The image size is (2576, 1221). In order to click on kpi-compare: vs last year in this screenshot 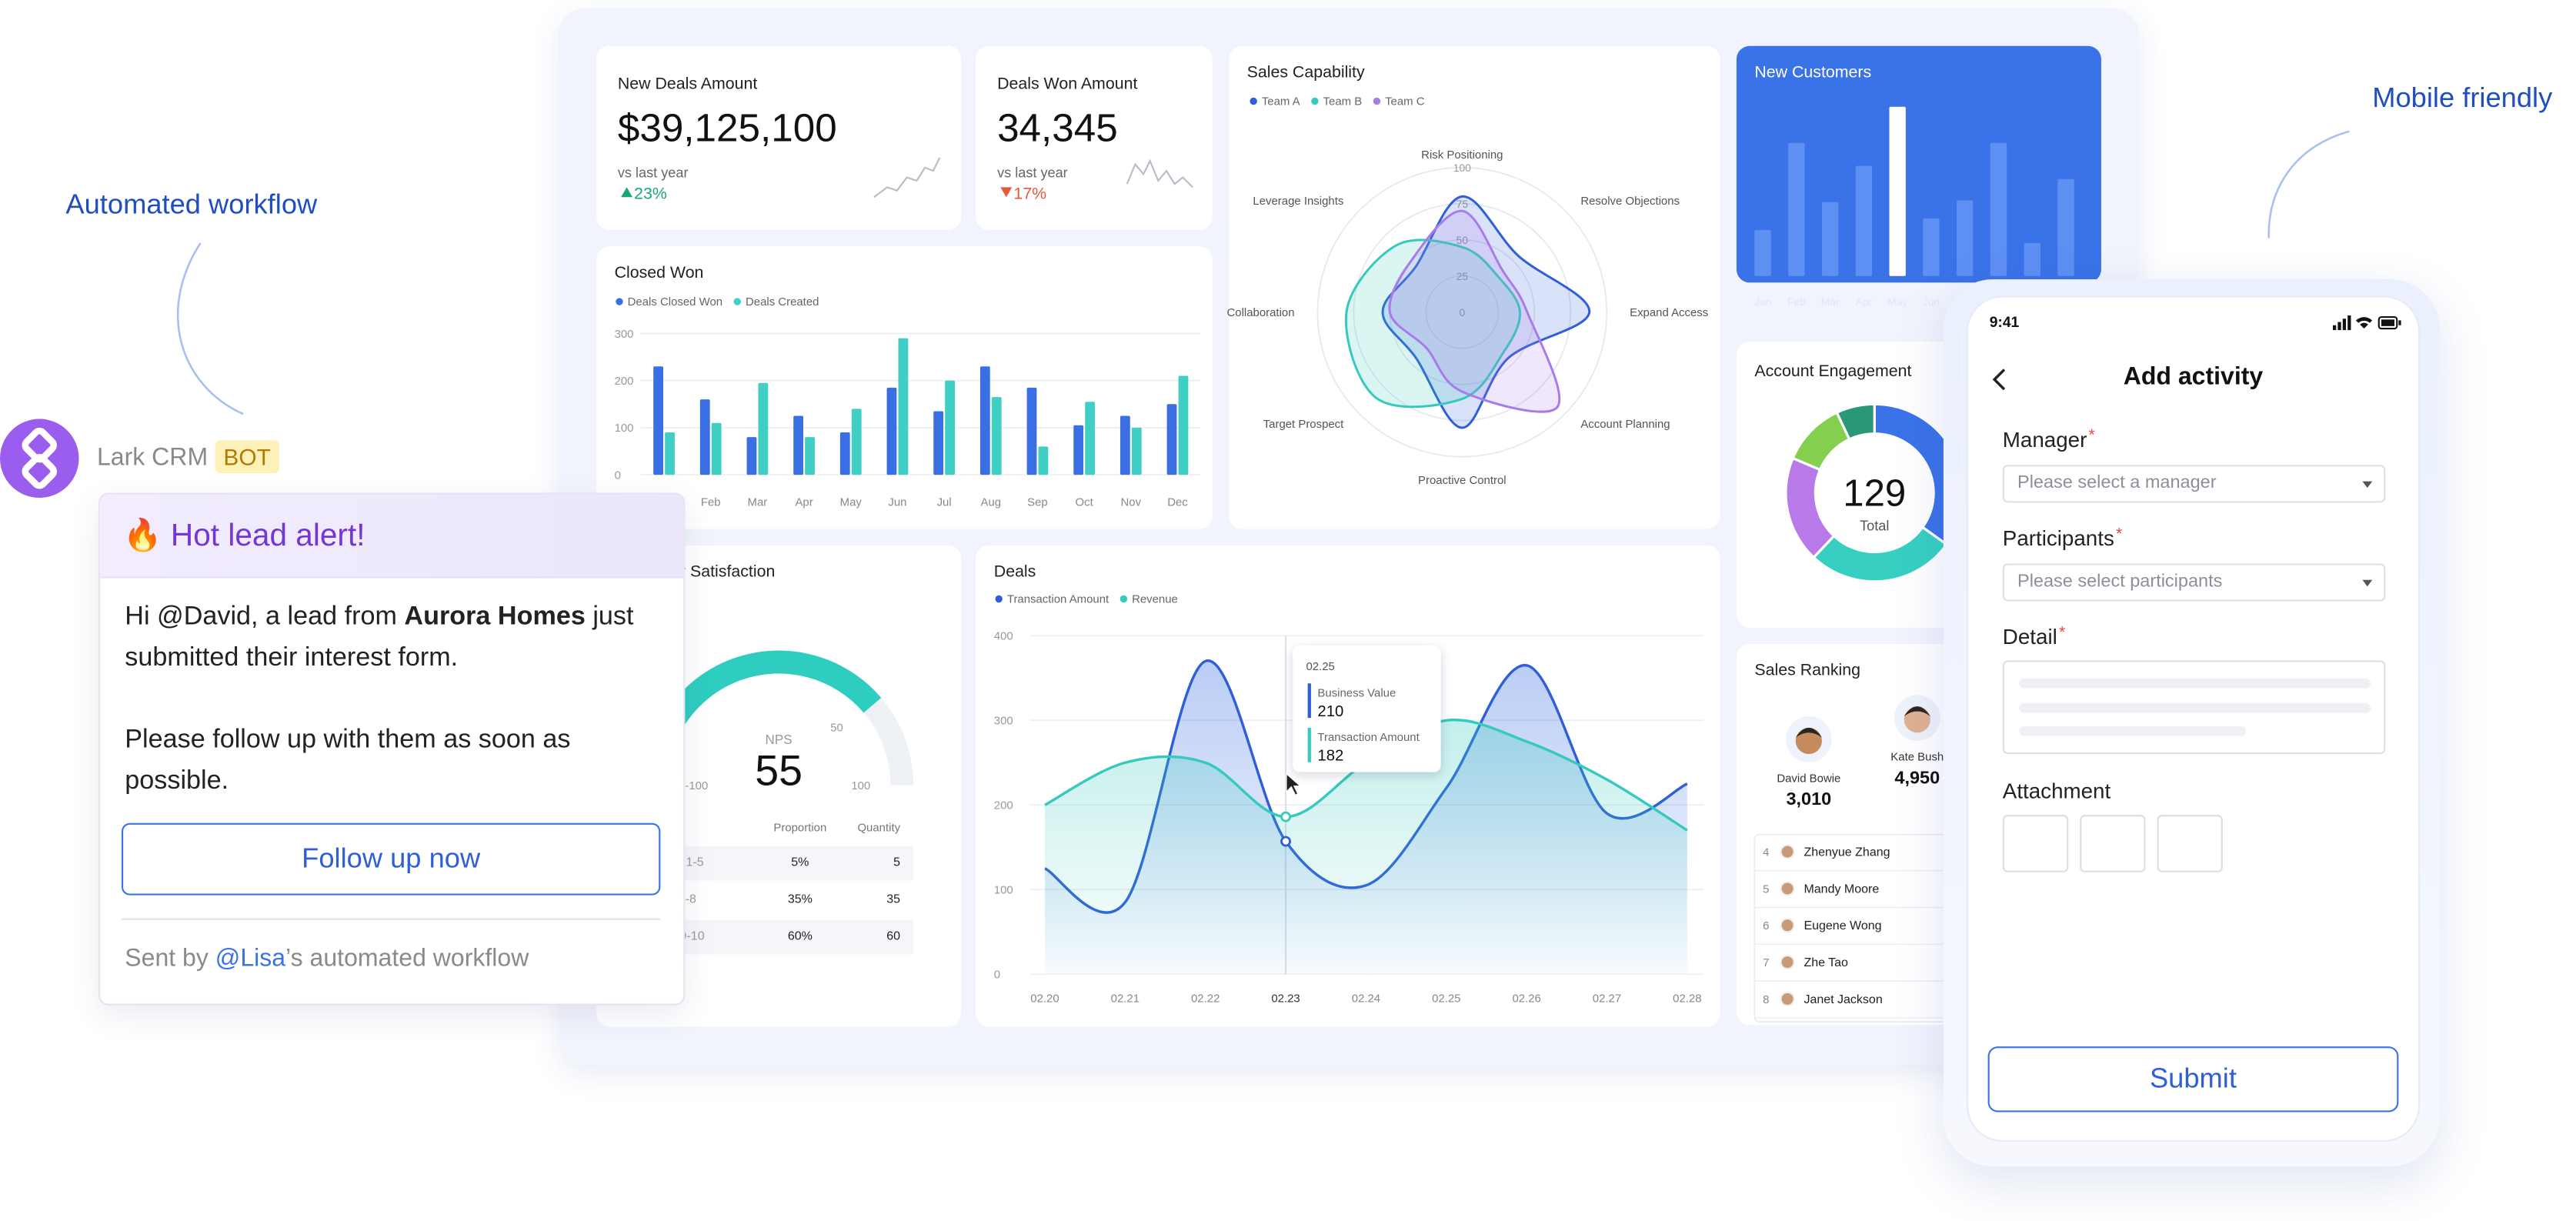, I will do `click(654, 173)`.